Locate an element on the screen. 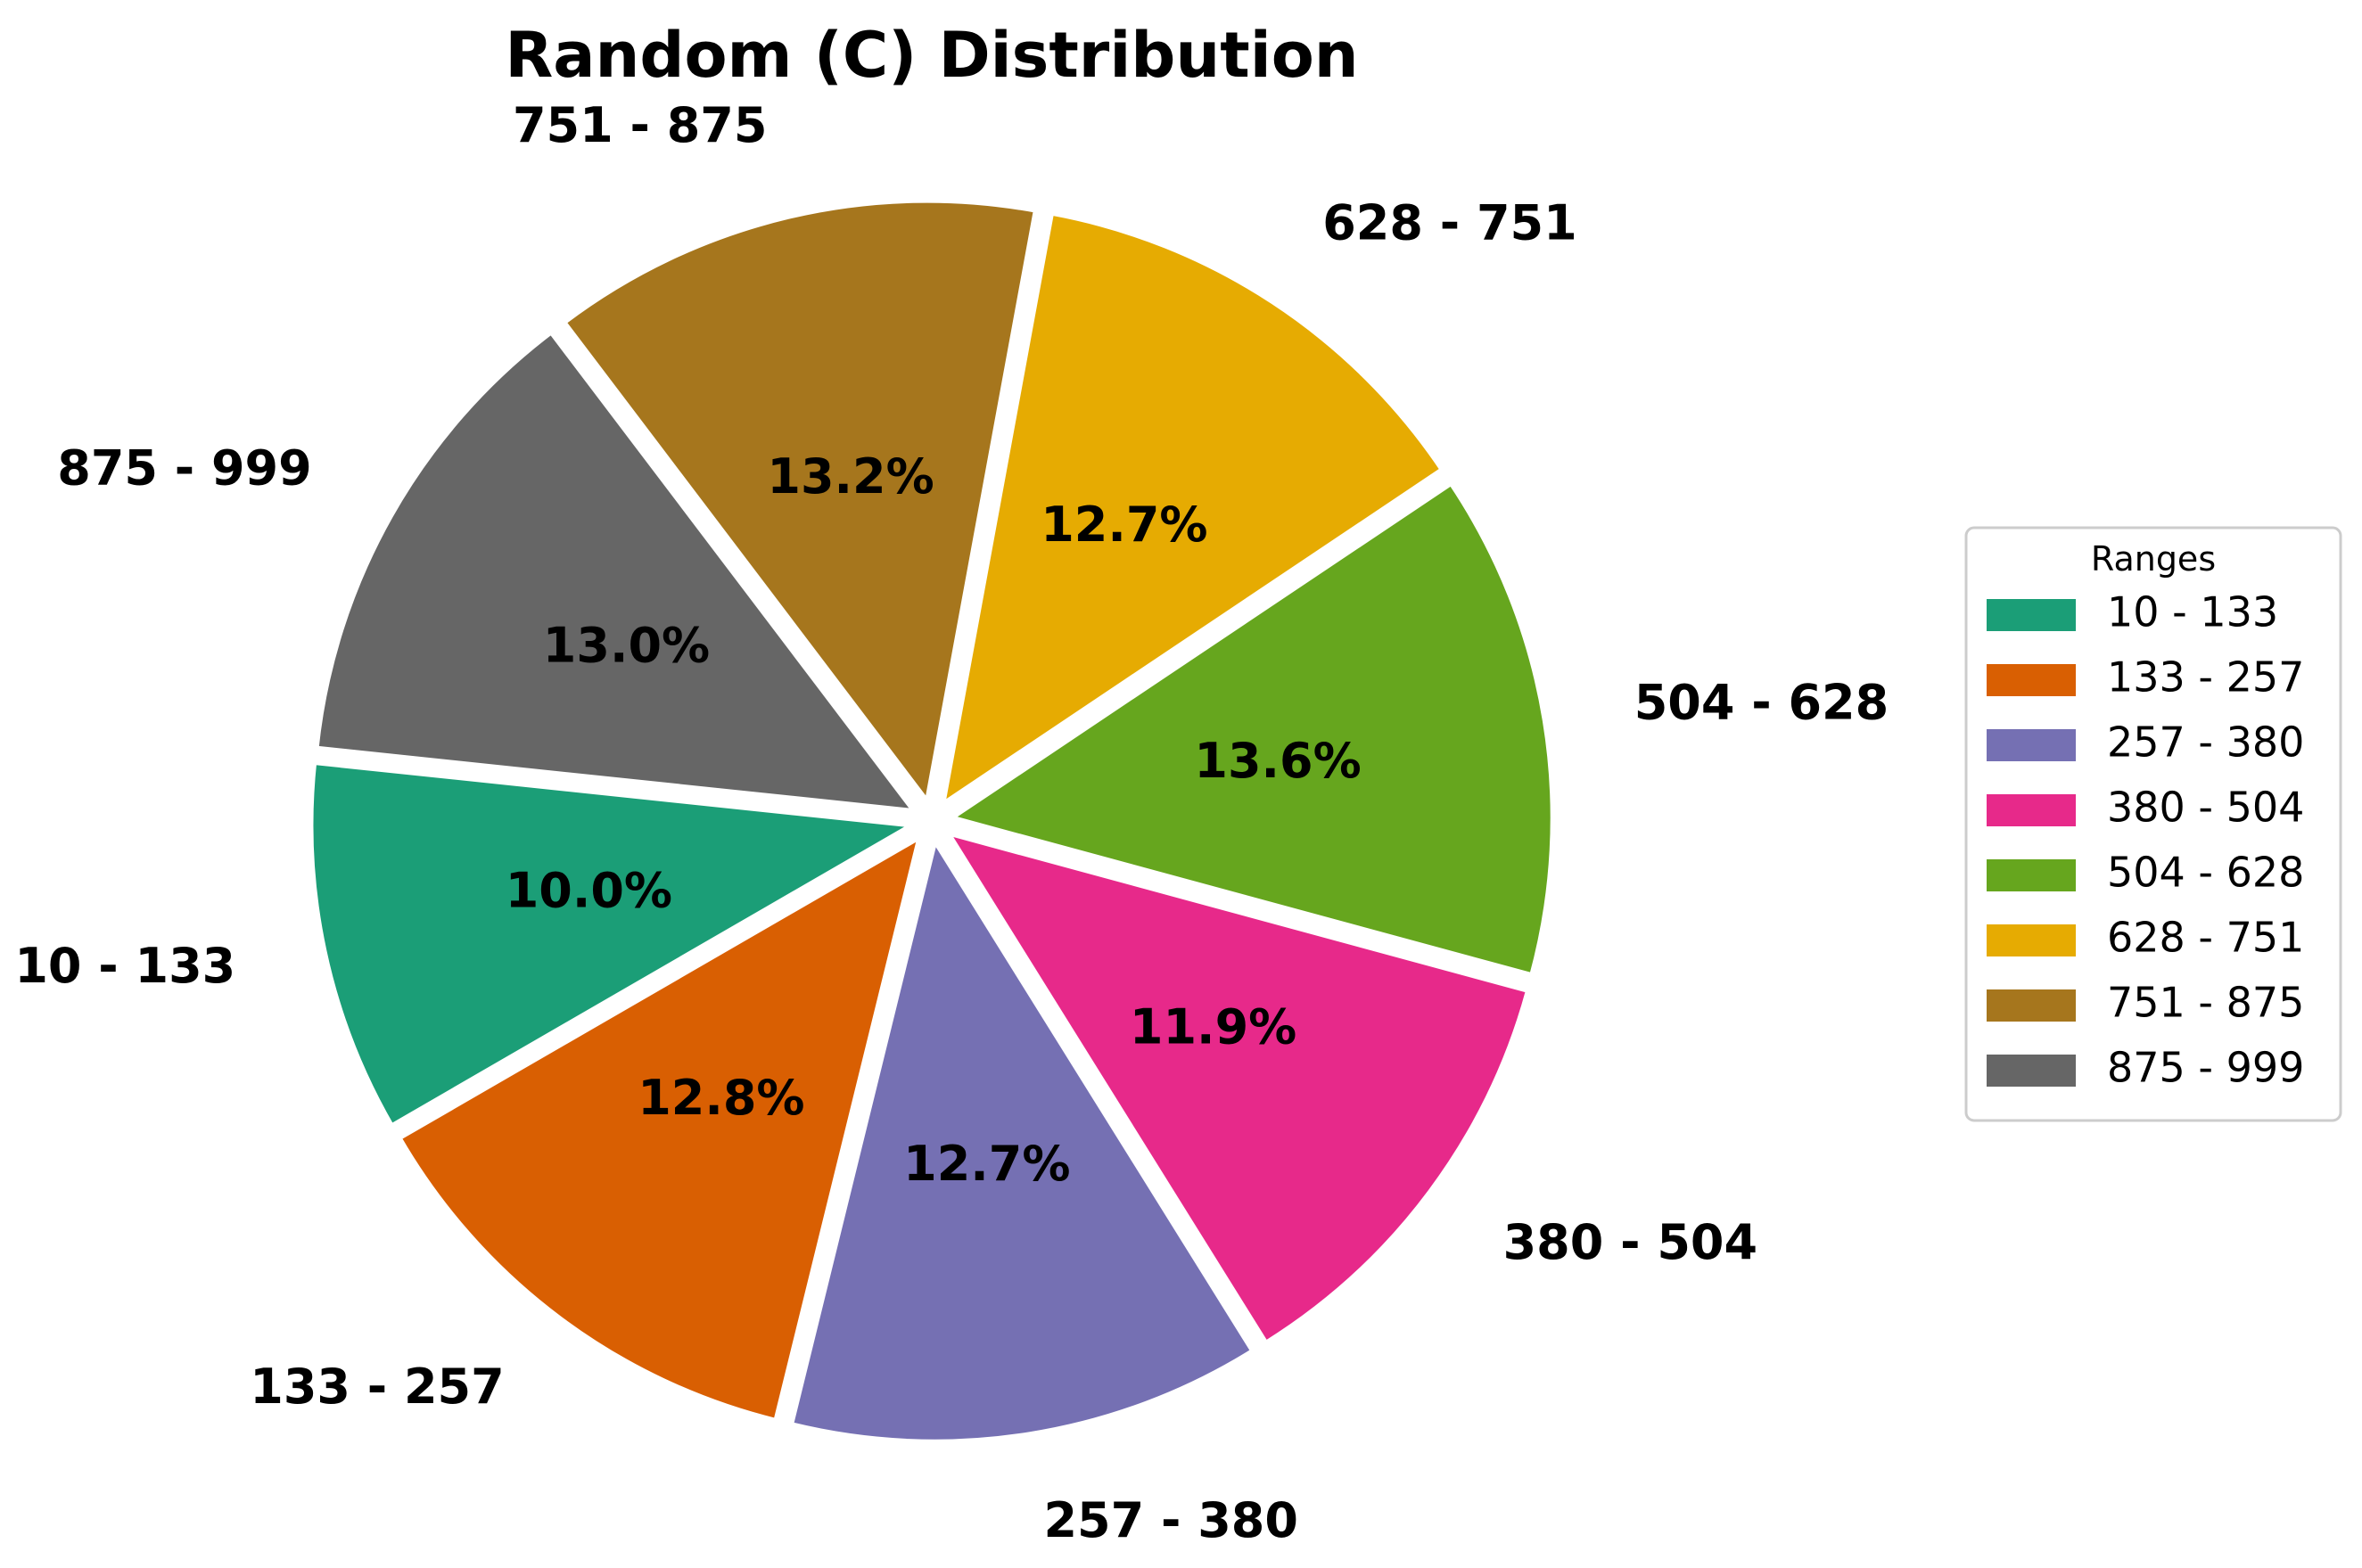  legend-label: 133 - 257 is located at coordinates (2205, 677).